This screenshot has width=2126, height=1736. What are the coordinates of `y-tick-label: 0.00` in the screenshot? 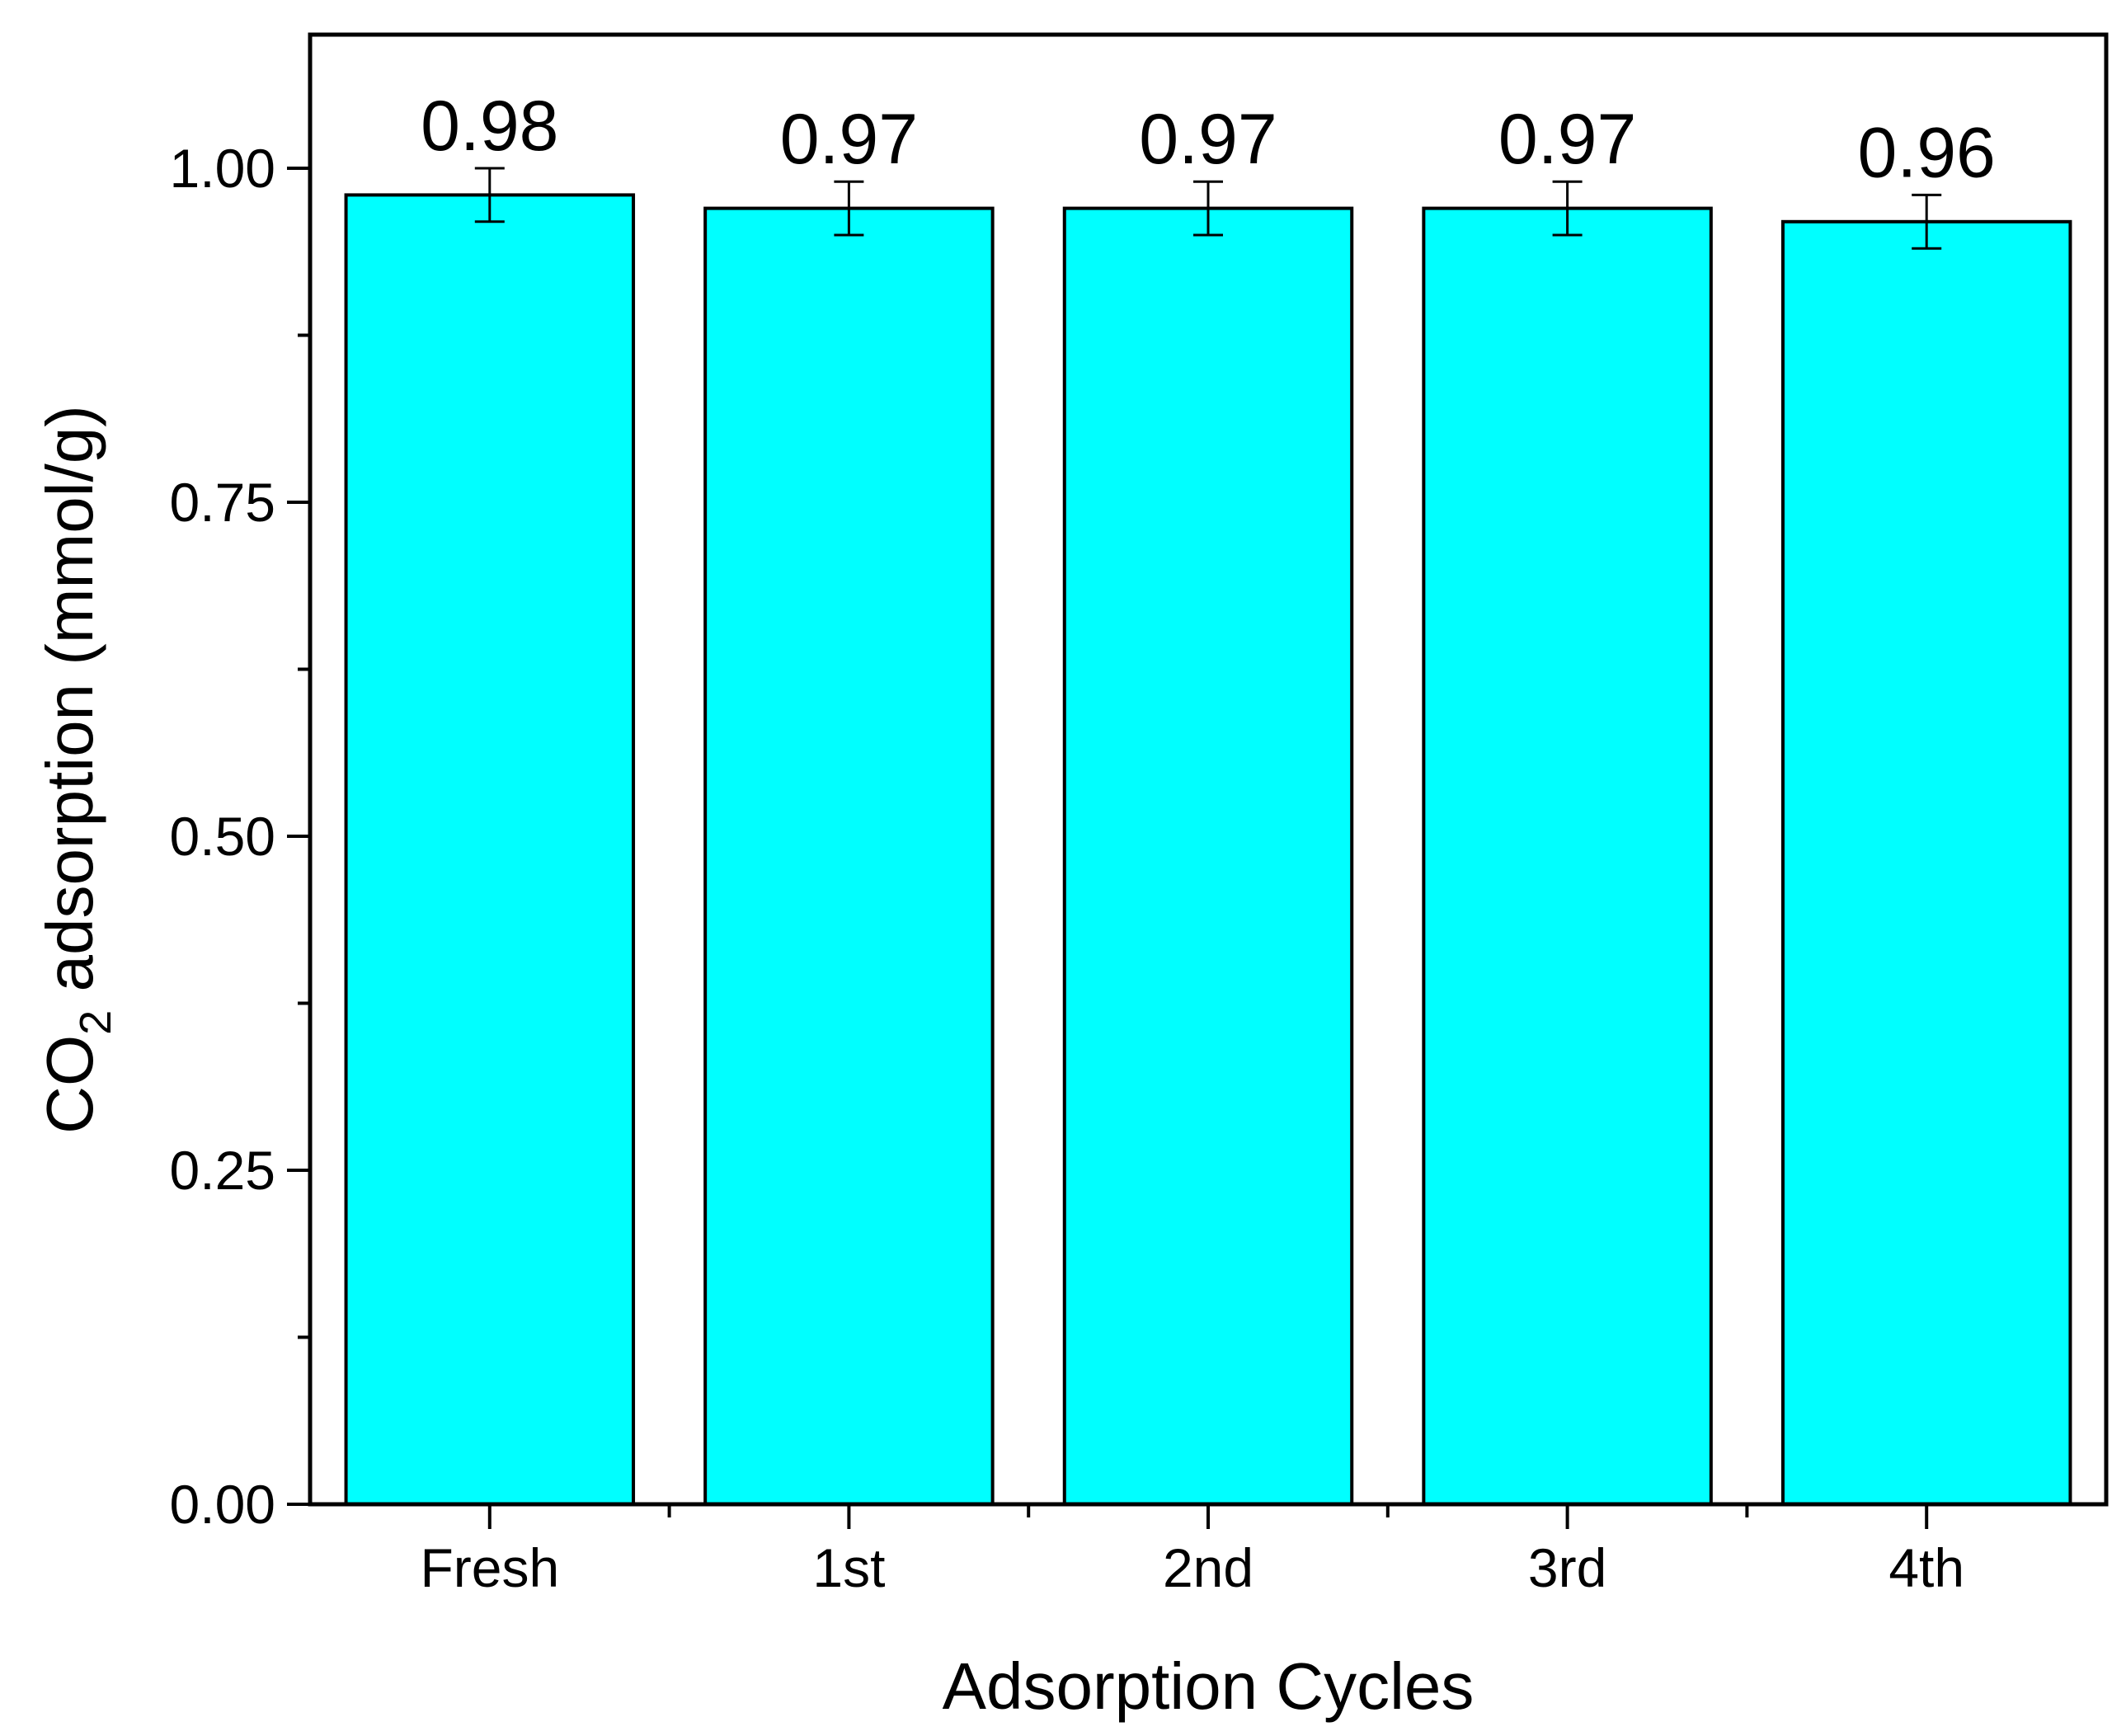 It's located at (222, 1504).